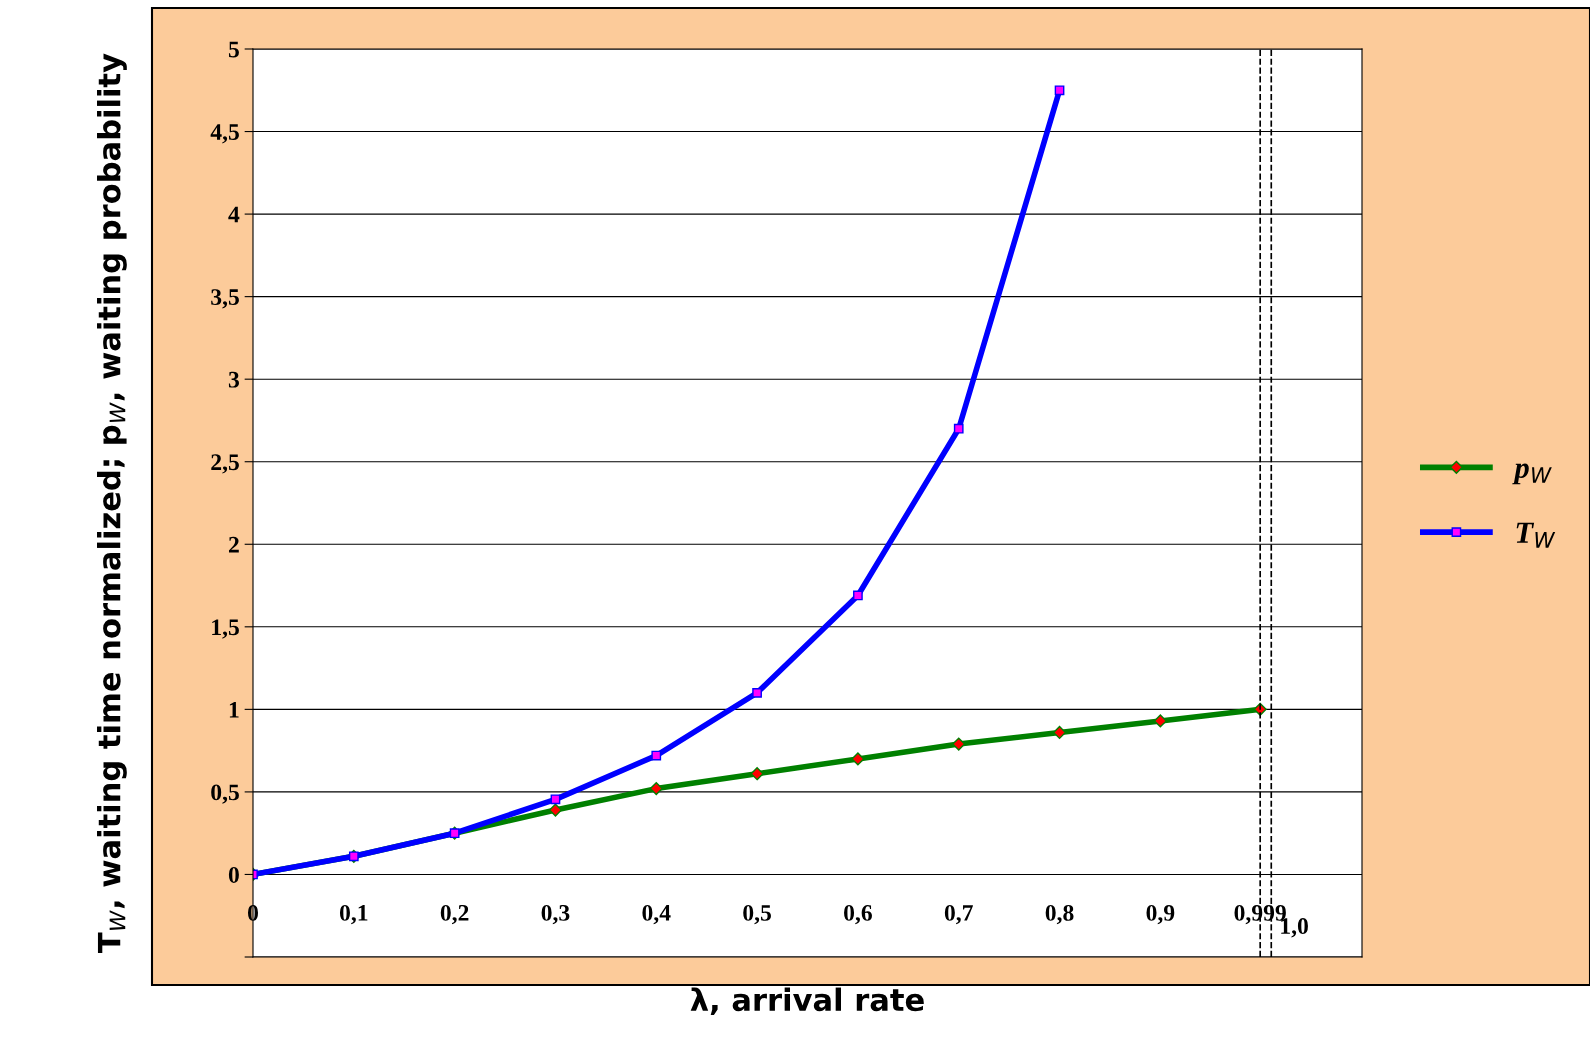 This screenshot has width=1590, height=1061. What do you see at coordinates (234, 709) in the screenshot?
I see `y-tick-label: 1` at bounding box center [234, 709].